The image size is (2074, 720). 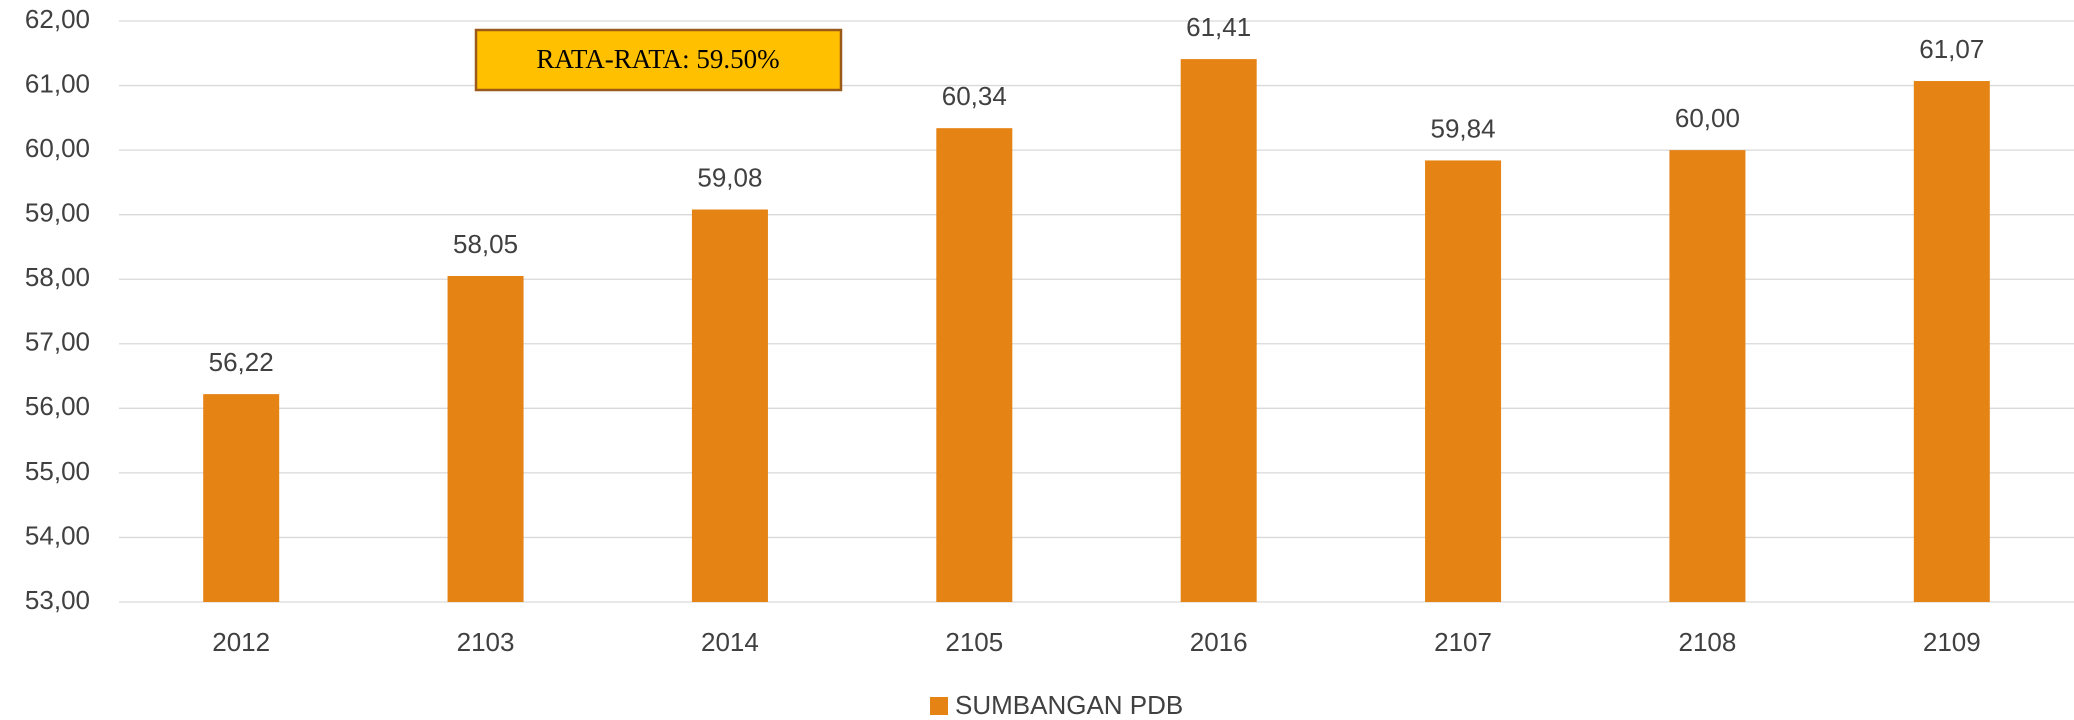 I want to click on value-label: 61,07, so click(x=1951, y=49).